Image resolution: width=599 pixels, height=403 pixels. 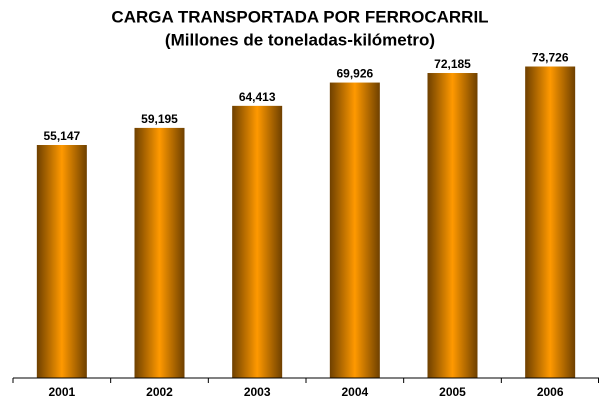 I want to click on value-label: 55,147, so click(x=61, y=136).